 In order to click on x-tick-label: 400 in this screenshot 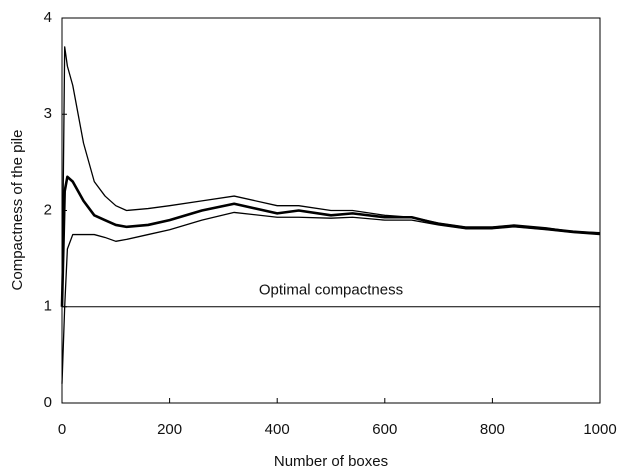, I will do `click(277, 429)`.